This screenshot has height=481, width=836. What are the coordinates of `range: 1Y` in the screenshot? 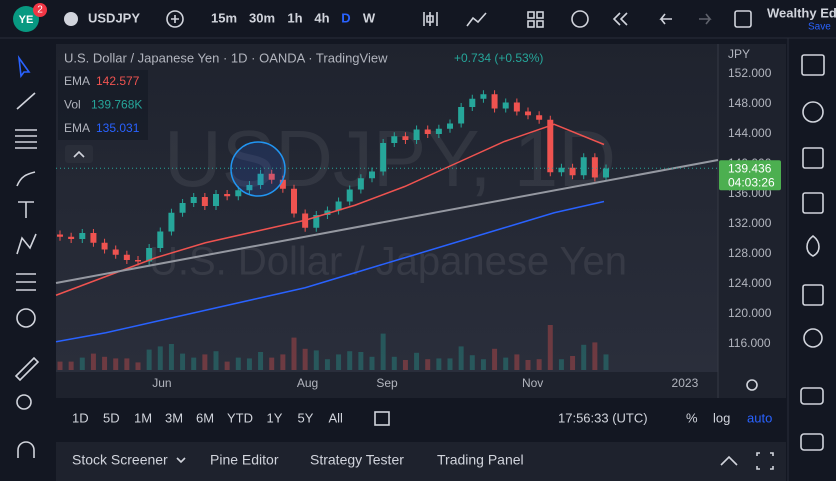 It's located at (275, 417).